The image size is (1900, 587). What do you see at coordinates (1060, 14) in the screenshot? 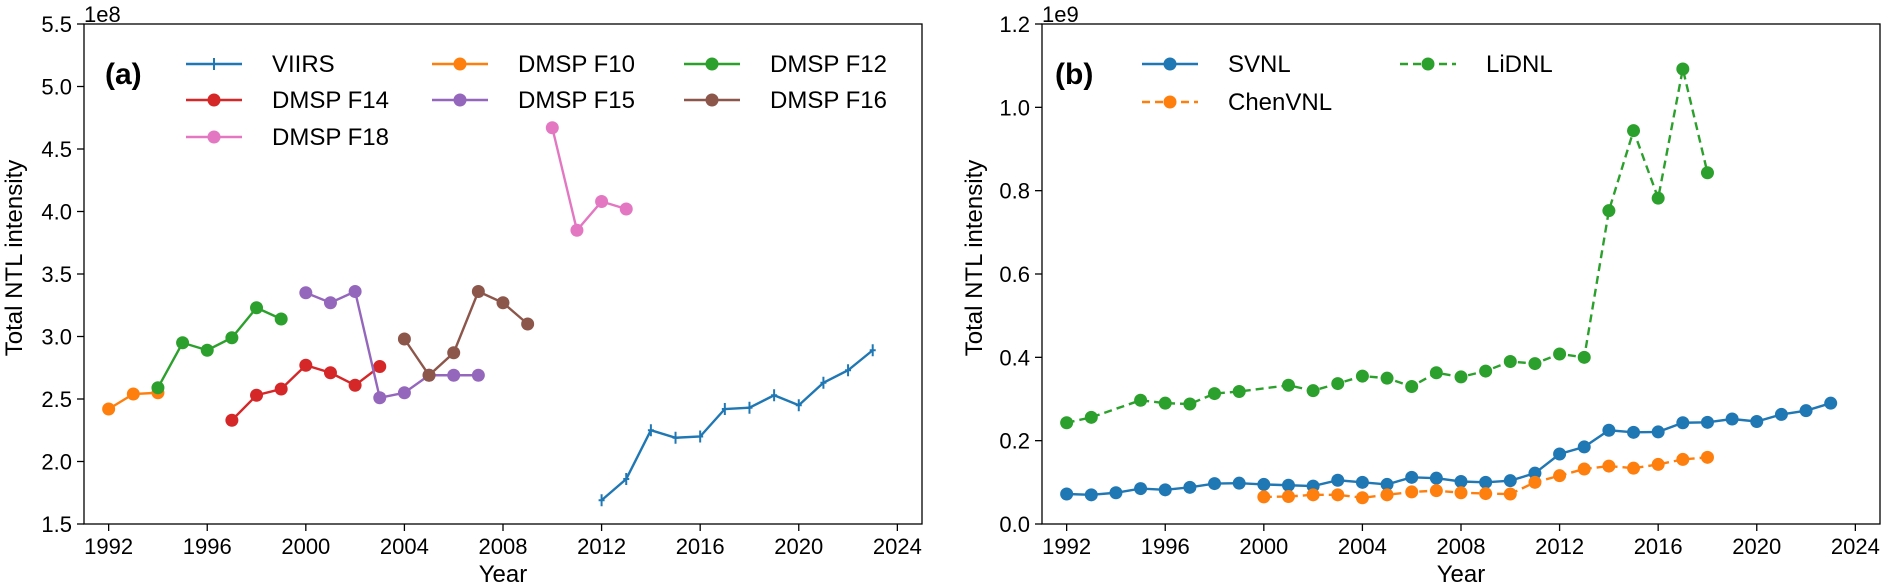
I see `panel-b-scale-label: 1e9` at bounding box center [1060, 14].